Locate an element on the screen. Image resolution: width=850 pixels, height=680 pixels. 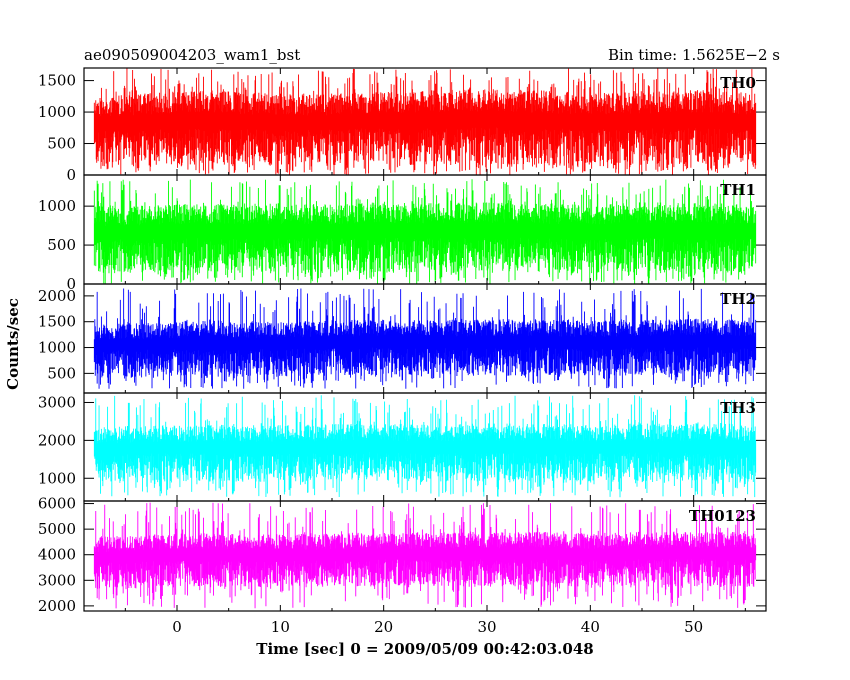
y-tick-label: 4000 is located at coordinates (57, 555).